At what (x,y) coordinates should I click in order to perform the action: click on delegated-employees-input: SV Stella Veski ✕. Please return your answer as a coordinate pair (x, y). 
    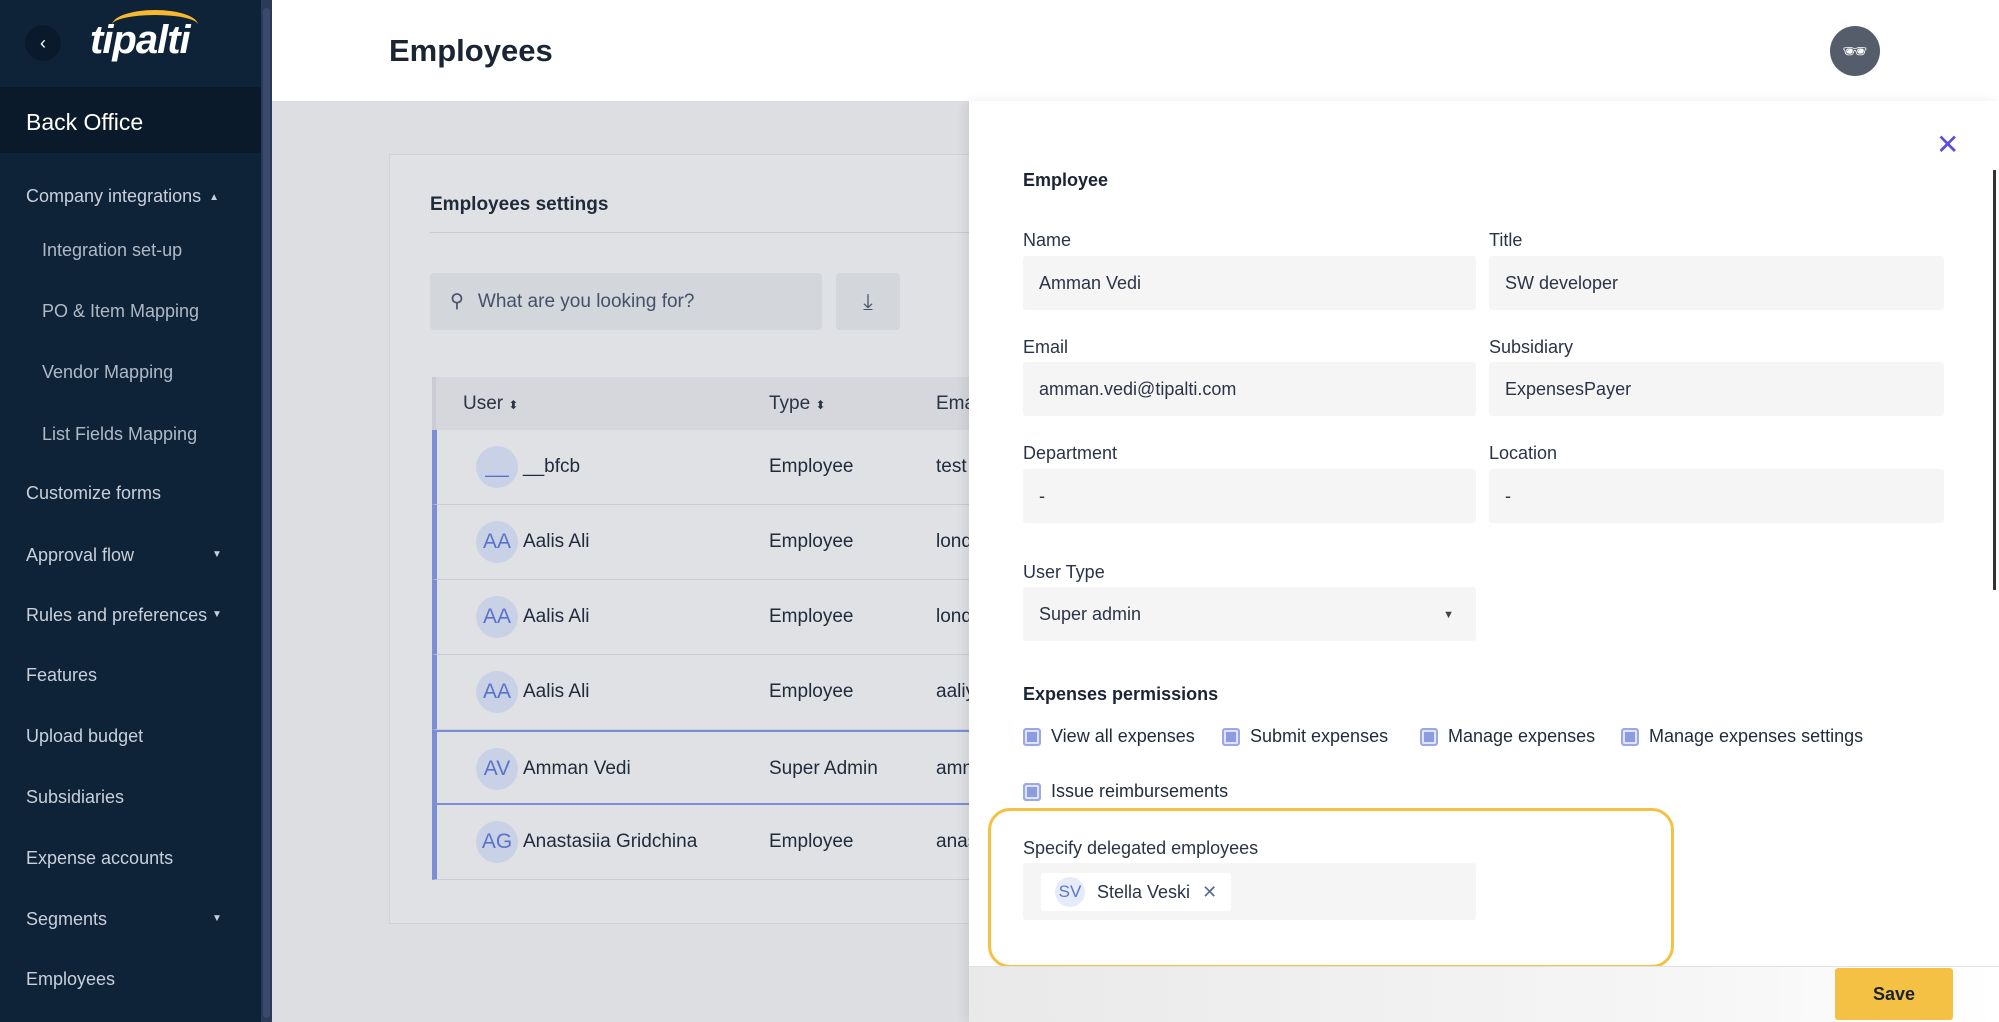
    Looking at the image, I should click on (1249, 891).